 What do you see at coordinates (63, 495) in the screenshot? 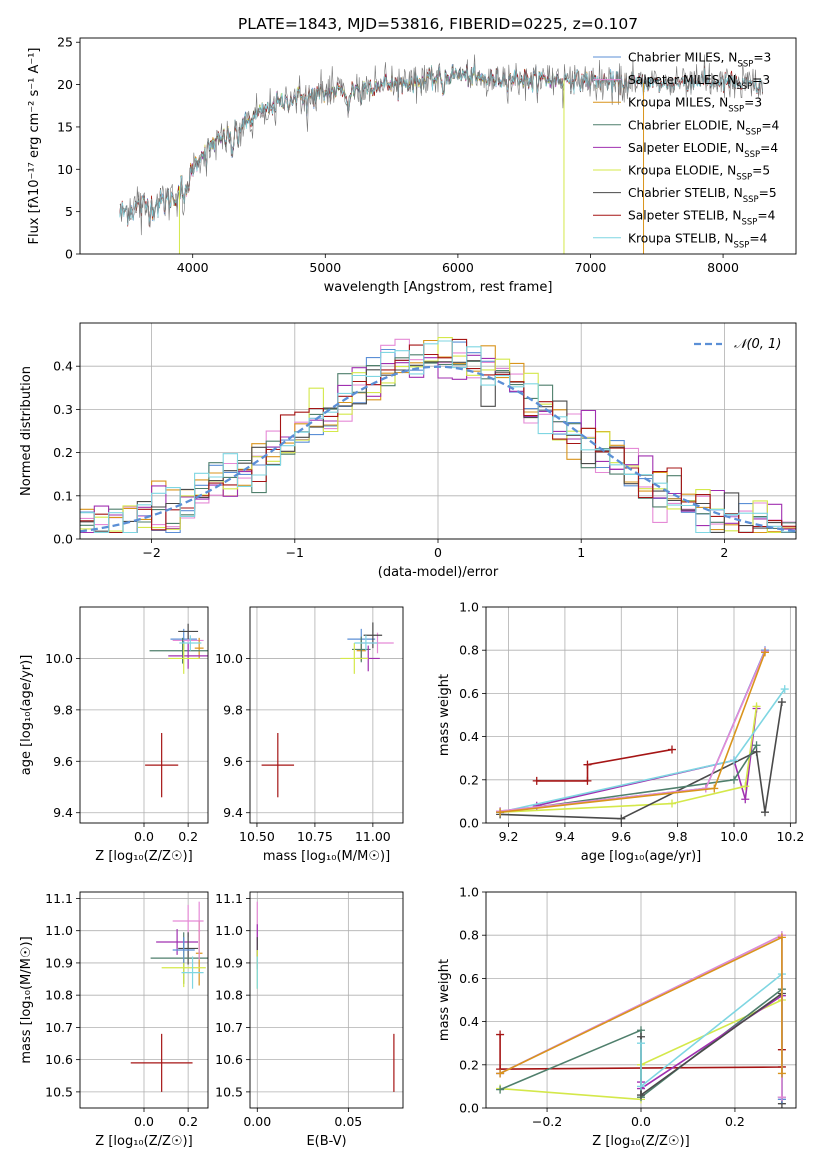
I see `y-tick-label: 0.1` at bounding box center [63, 495].